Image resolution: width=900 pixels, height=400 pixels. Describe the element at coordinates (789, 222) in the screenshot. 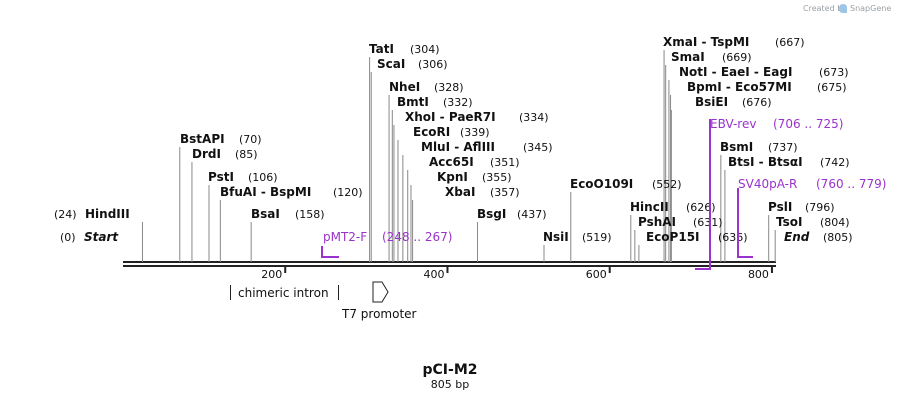

I see `site-name: TsoI` at that location.